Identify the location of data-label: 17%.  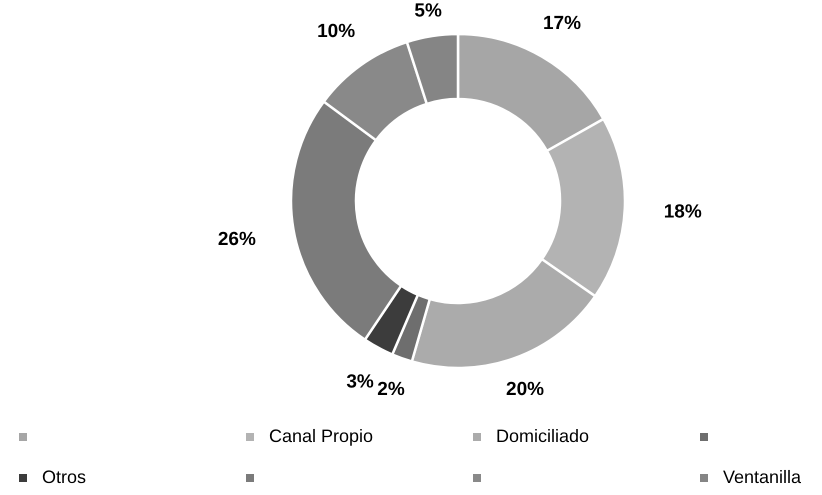
(562, 23).